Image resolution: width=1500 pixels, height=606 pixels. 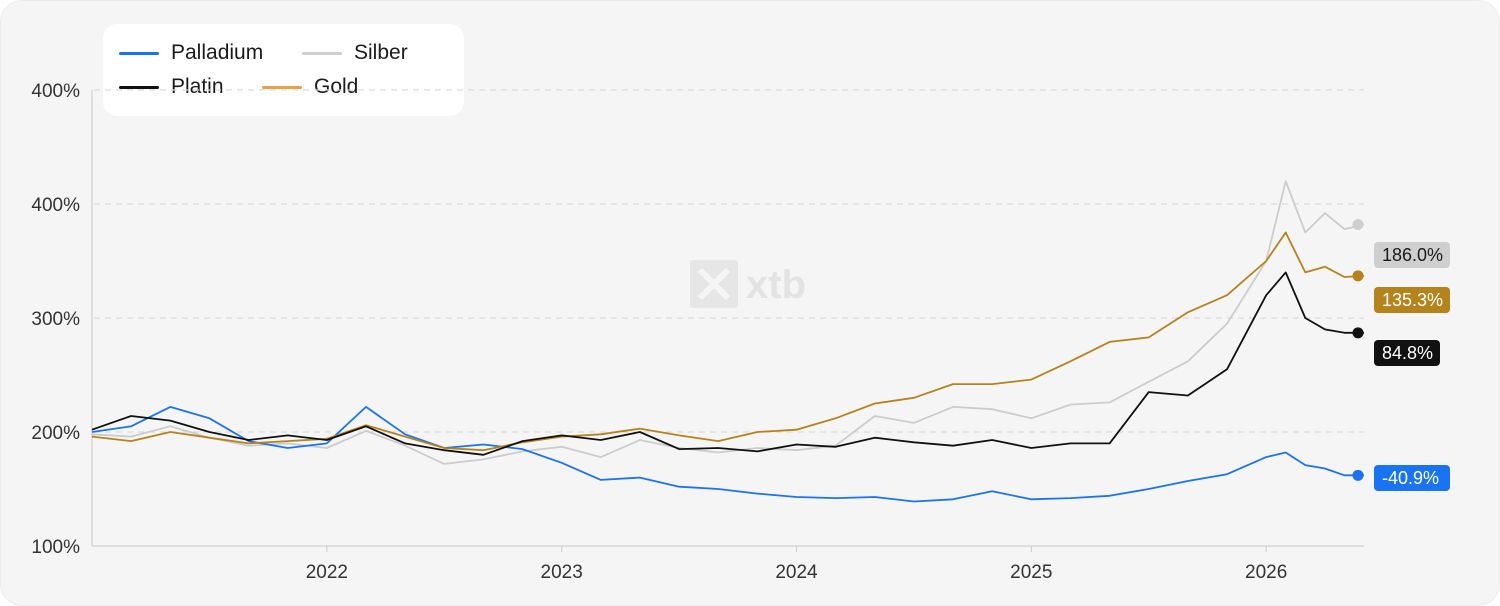 What do you see at coordinates (310, 87) in the screenshot?
I see `legend-item-gold: Gold` at bounding box center [310, 87].